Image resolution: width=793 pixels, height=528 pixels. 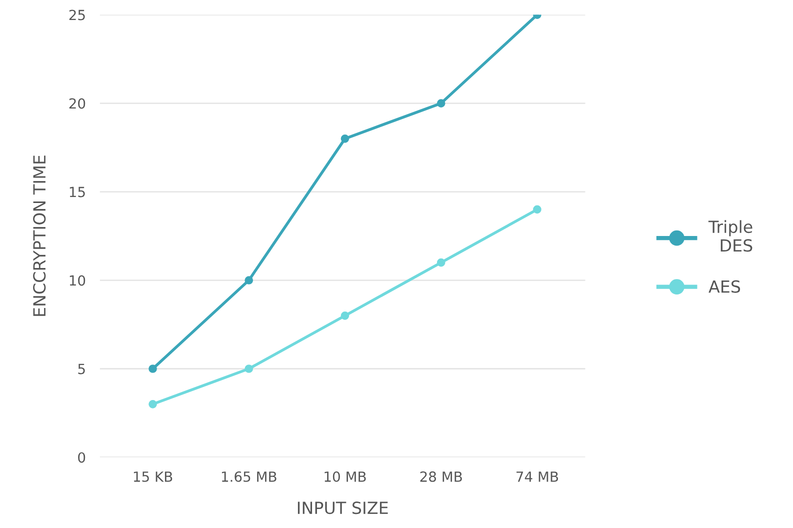 What do you see at coordinates (441, 476) in the screenshot?
I see `x-tick-label: 28 MB` at bounding box center [441, 476].